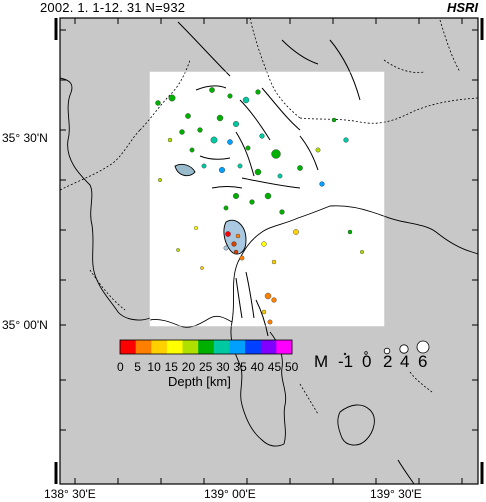 The width and height of the screenshot is (486, 502). What do you see at coordinates (240, 367) in the screenshot?
I see `depth-tick-label: 35` at bounding box center [240, 367].